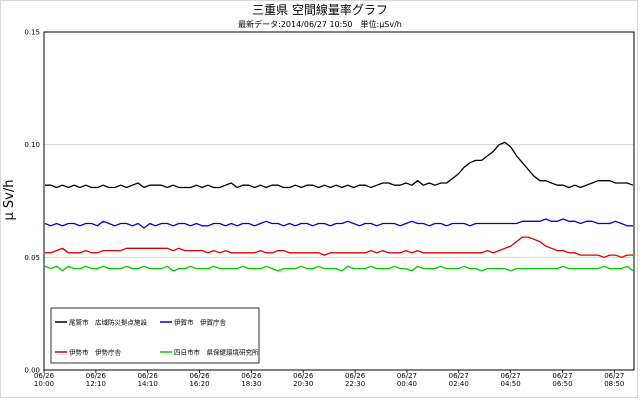 This screenshot has height=400, width=640. What do you see at coordinates (199, 384) in the screenshot?
I see `x-tick-time: 16:20` at bounding box center [199, 384].